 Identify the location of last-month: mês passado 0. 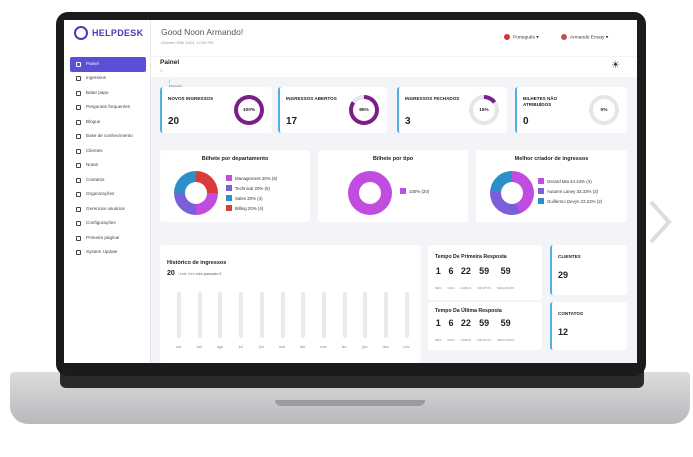
(208, 274).